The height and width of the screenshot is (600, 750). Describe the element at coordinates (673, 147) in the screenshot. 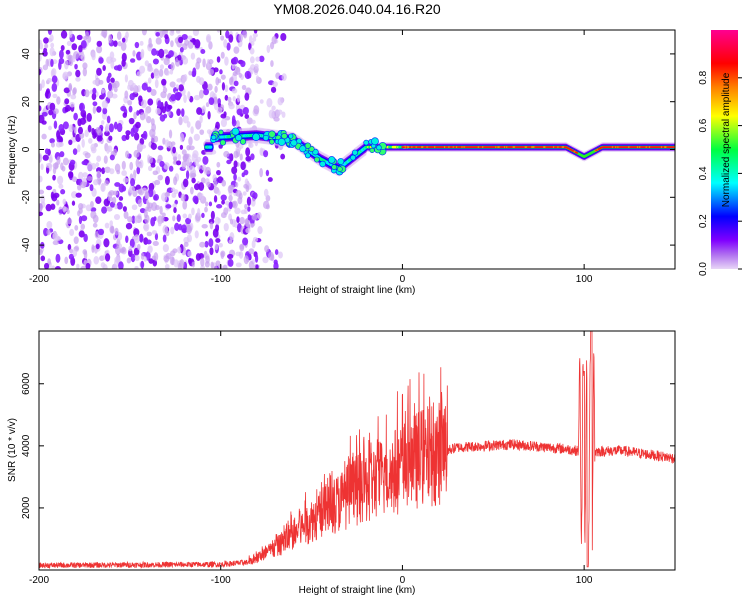

I see `spectrogram-peak-mark` at that location.